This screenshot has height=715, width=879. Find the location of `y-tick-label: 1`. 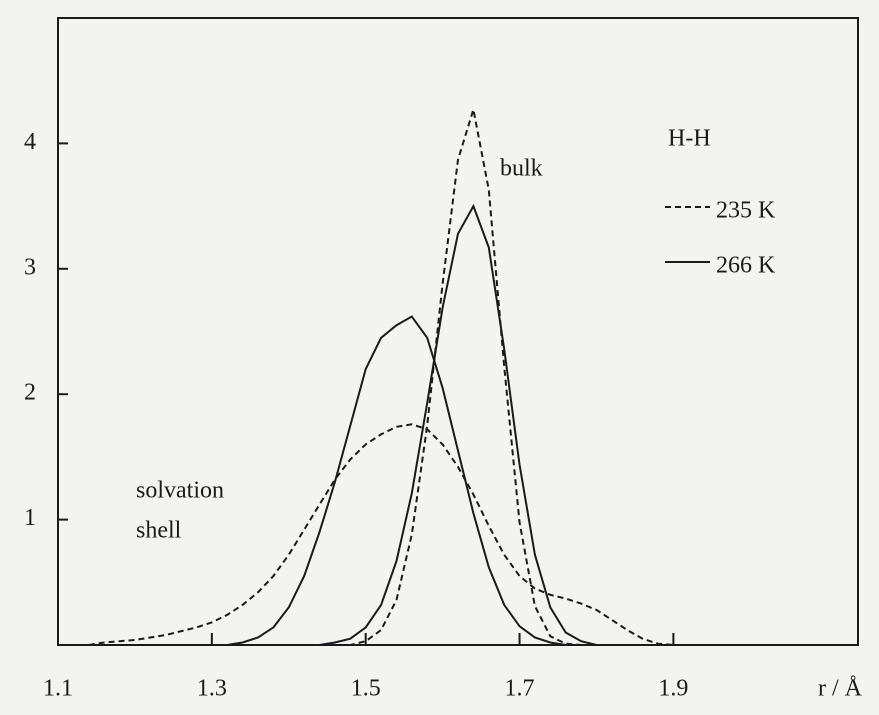

y-tick-label: 1 is located at coordinates (30, 518).